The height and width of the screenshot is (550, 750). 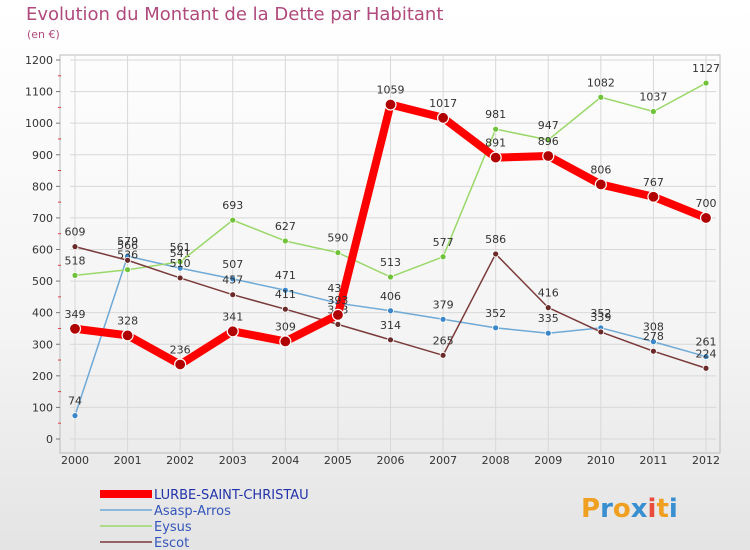 What do you see at coordinates (232, 205) in the screenshot?
I see `data-label: 693` at bounding box center [232, 205].